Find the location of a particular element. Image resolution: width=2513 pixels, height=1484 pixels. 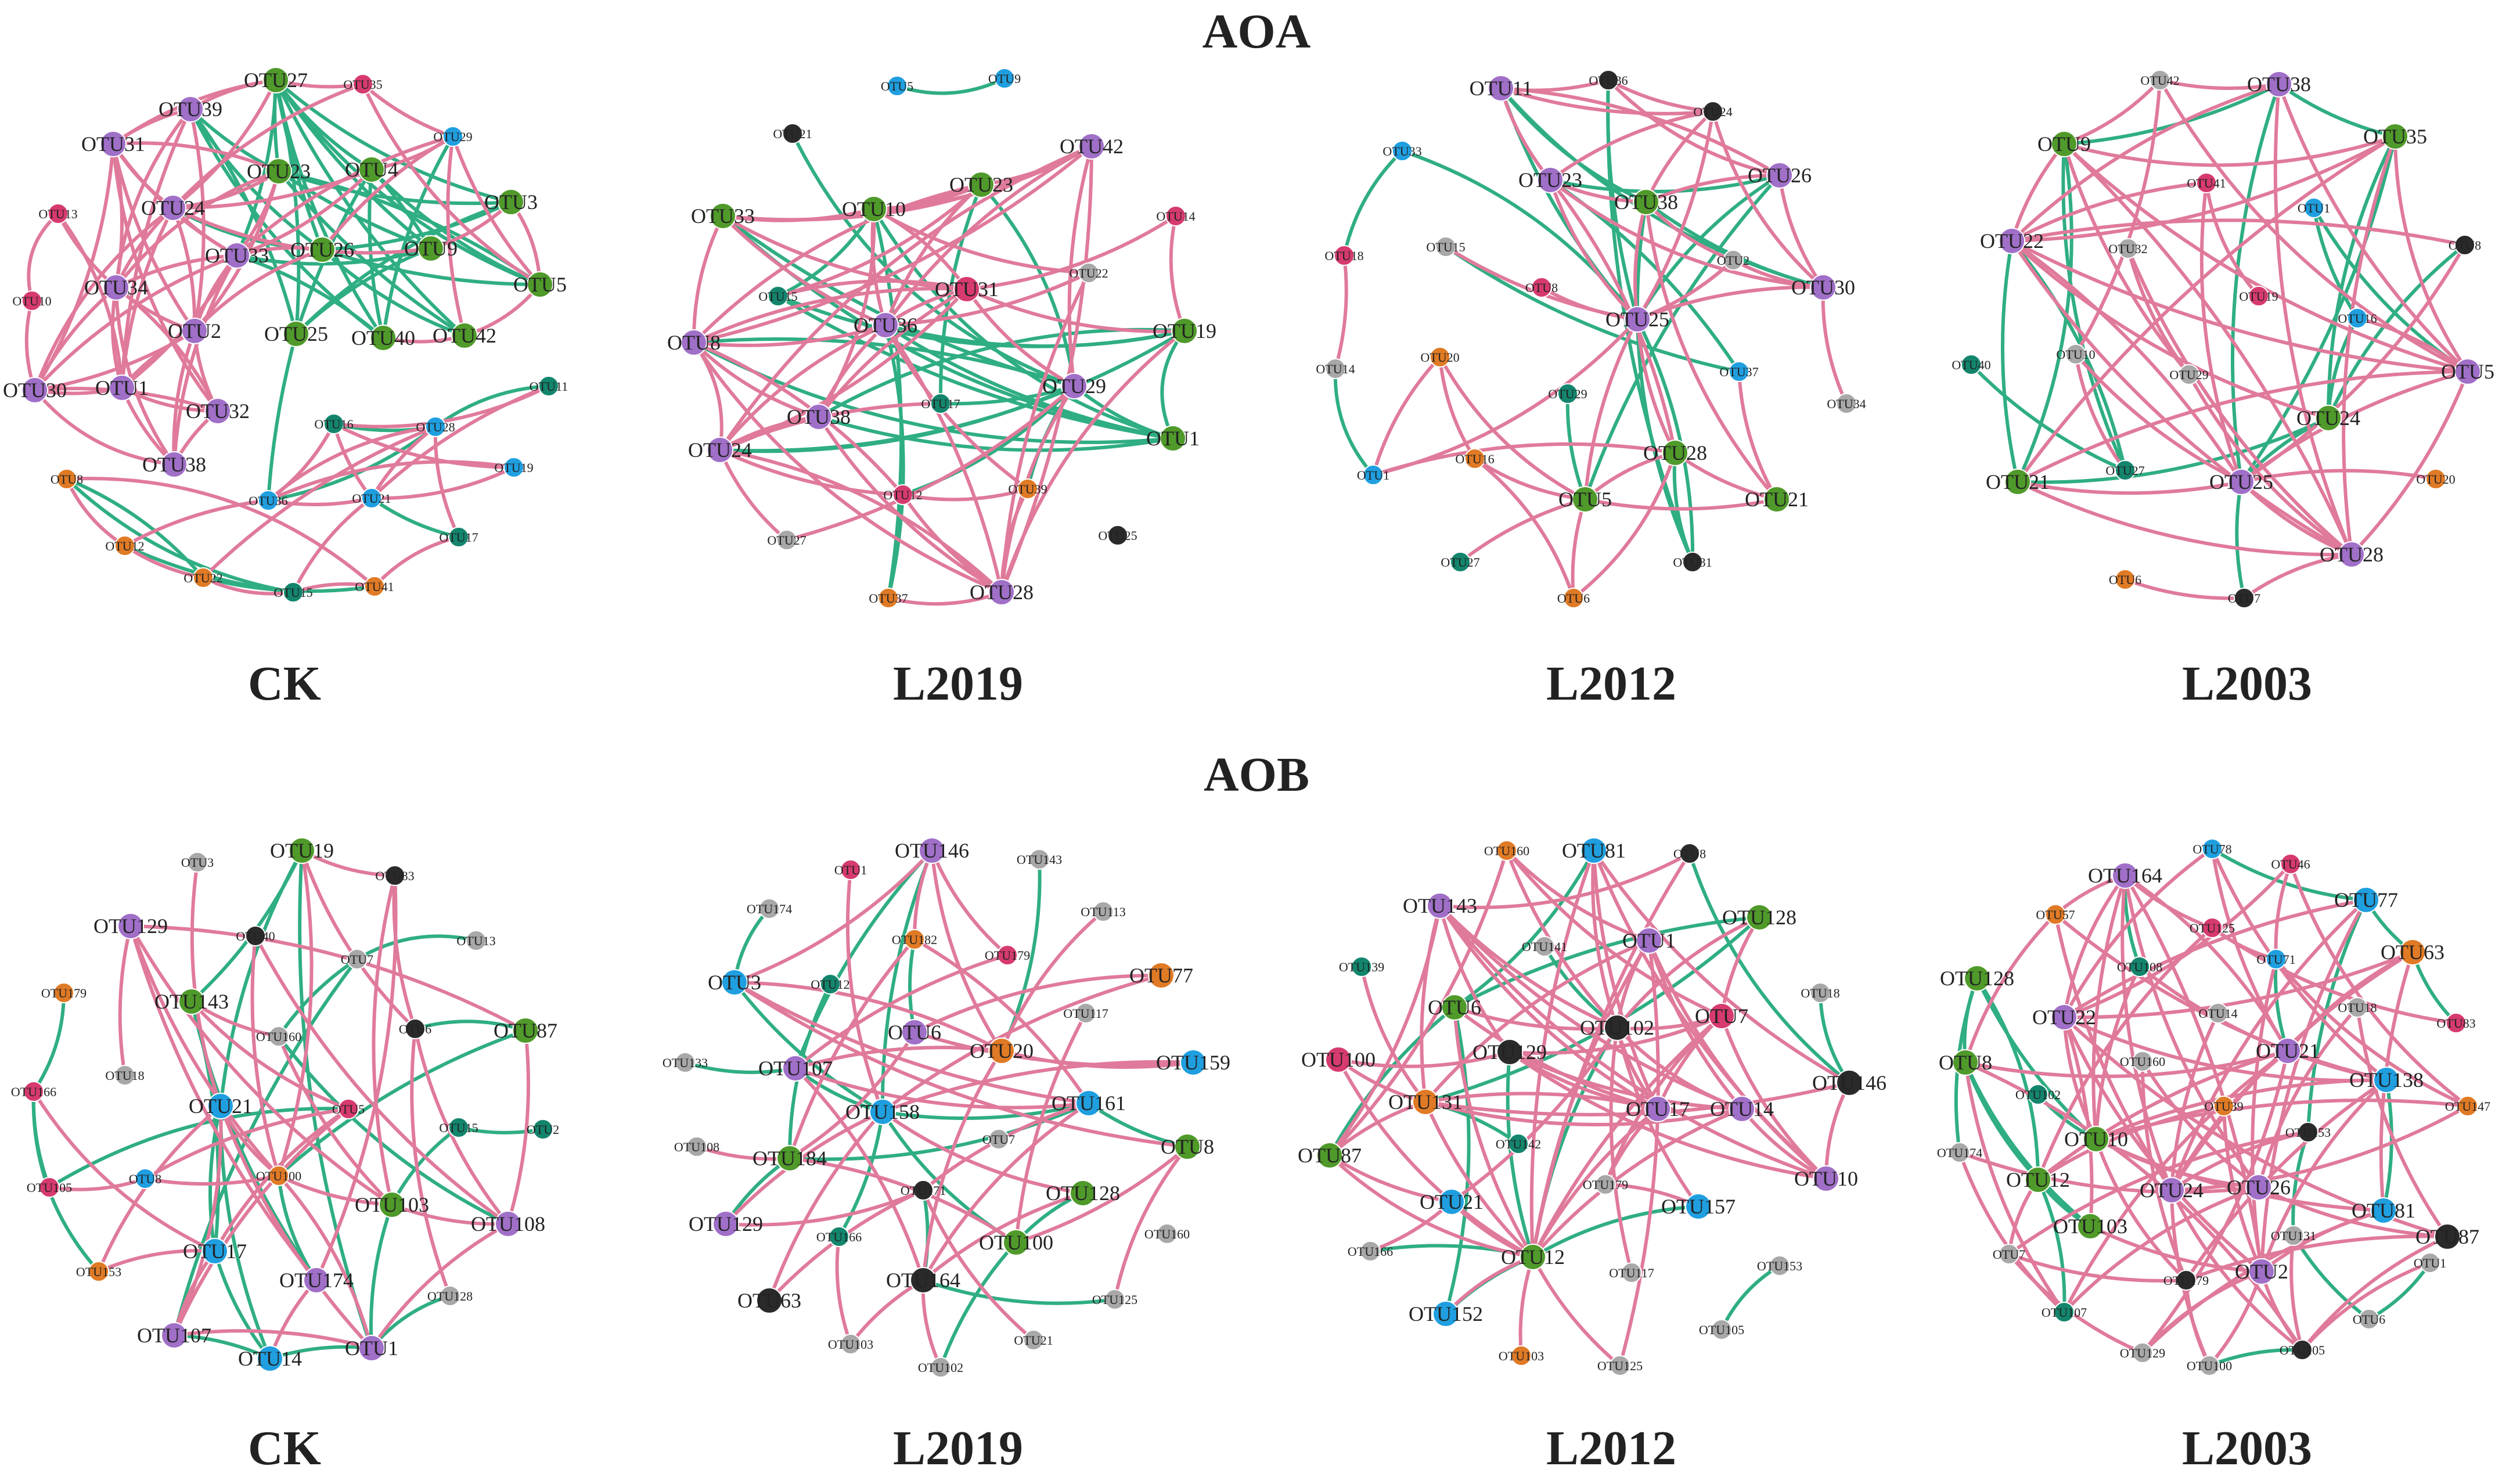

positive-edge-otu158-otu63 is located at coordinates (826, 1206).